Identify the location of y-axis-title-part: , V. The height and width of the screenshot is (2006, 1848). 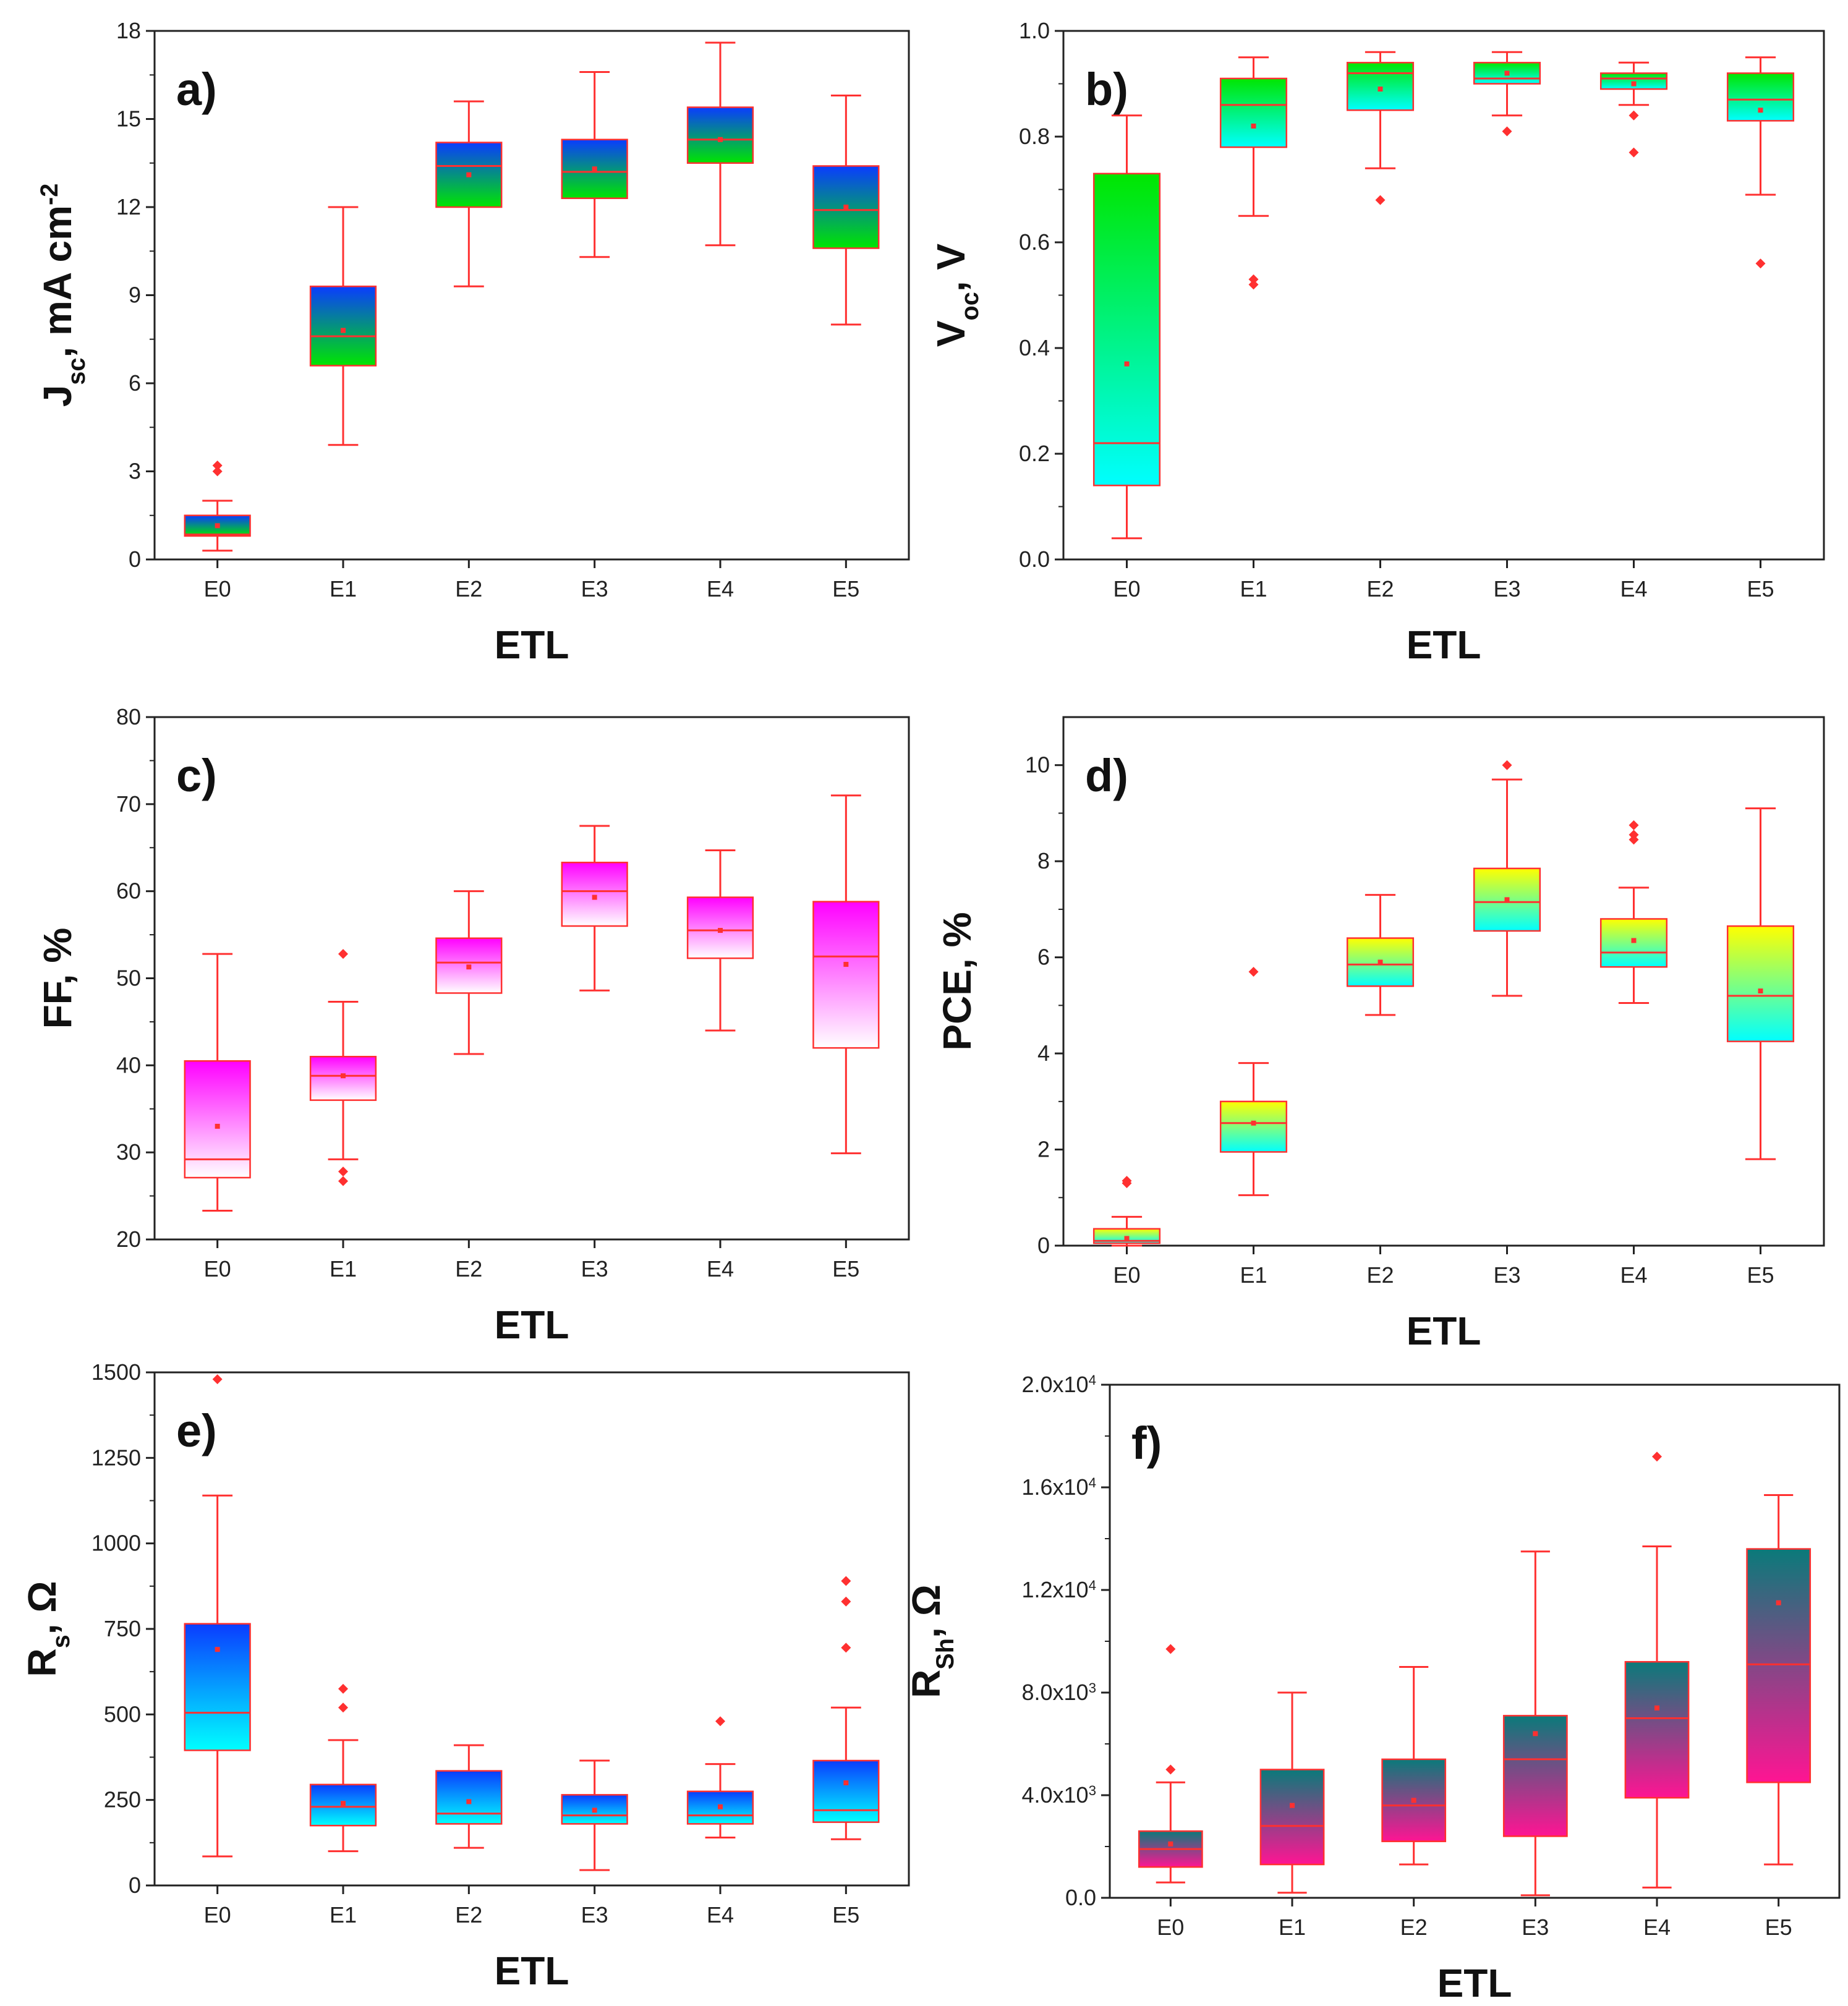
(951, 268).